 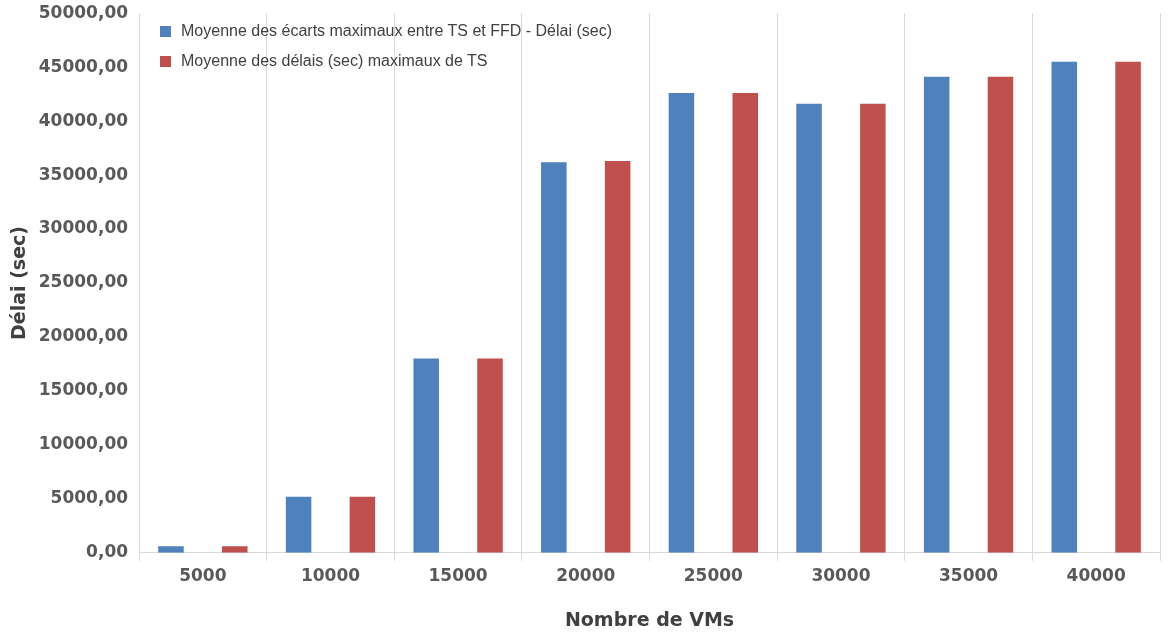 What do you see at coordinates (330, 575) in the screenshot?
I see `x-tick-label: 10000` at bounding box center [330, 575].